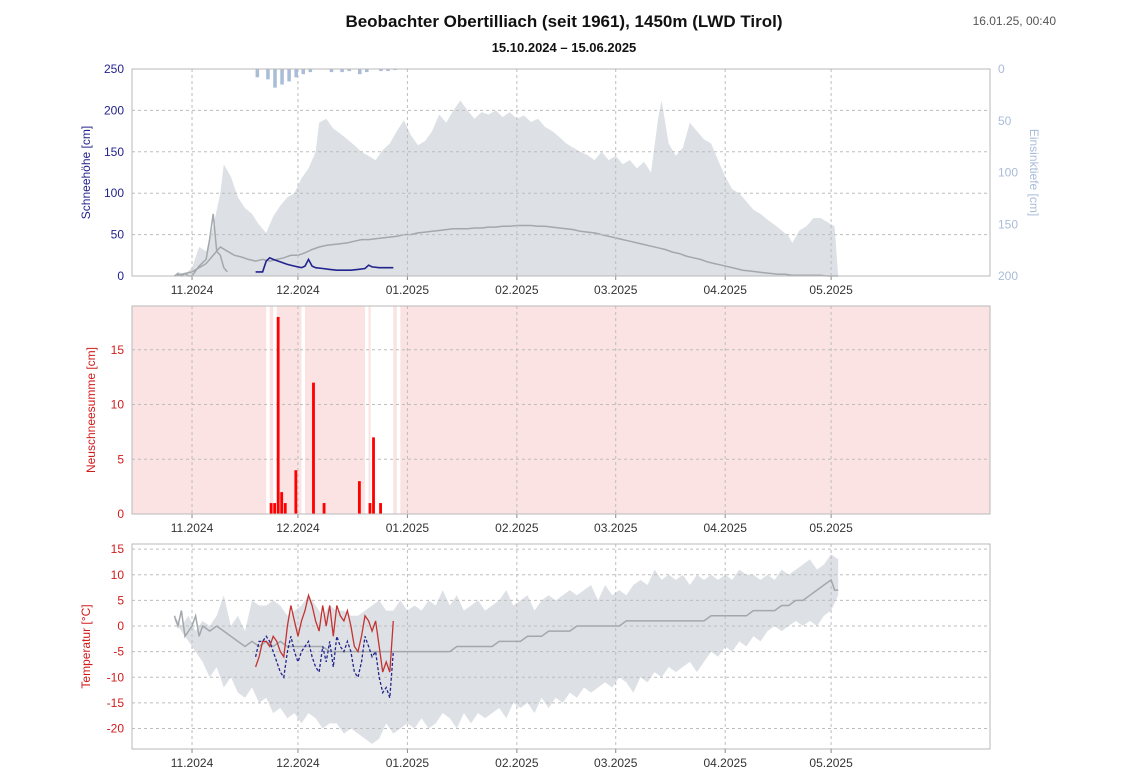 This screenshot has width=1128, height=777. I want to click on y-tick-label: -10, so click(116, 677).